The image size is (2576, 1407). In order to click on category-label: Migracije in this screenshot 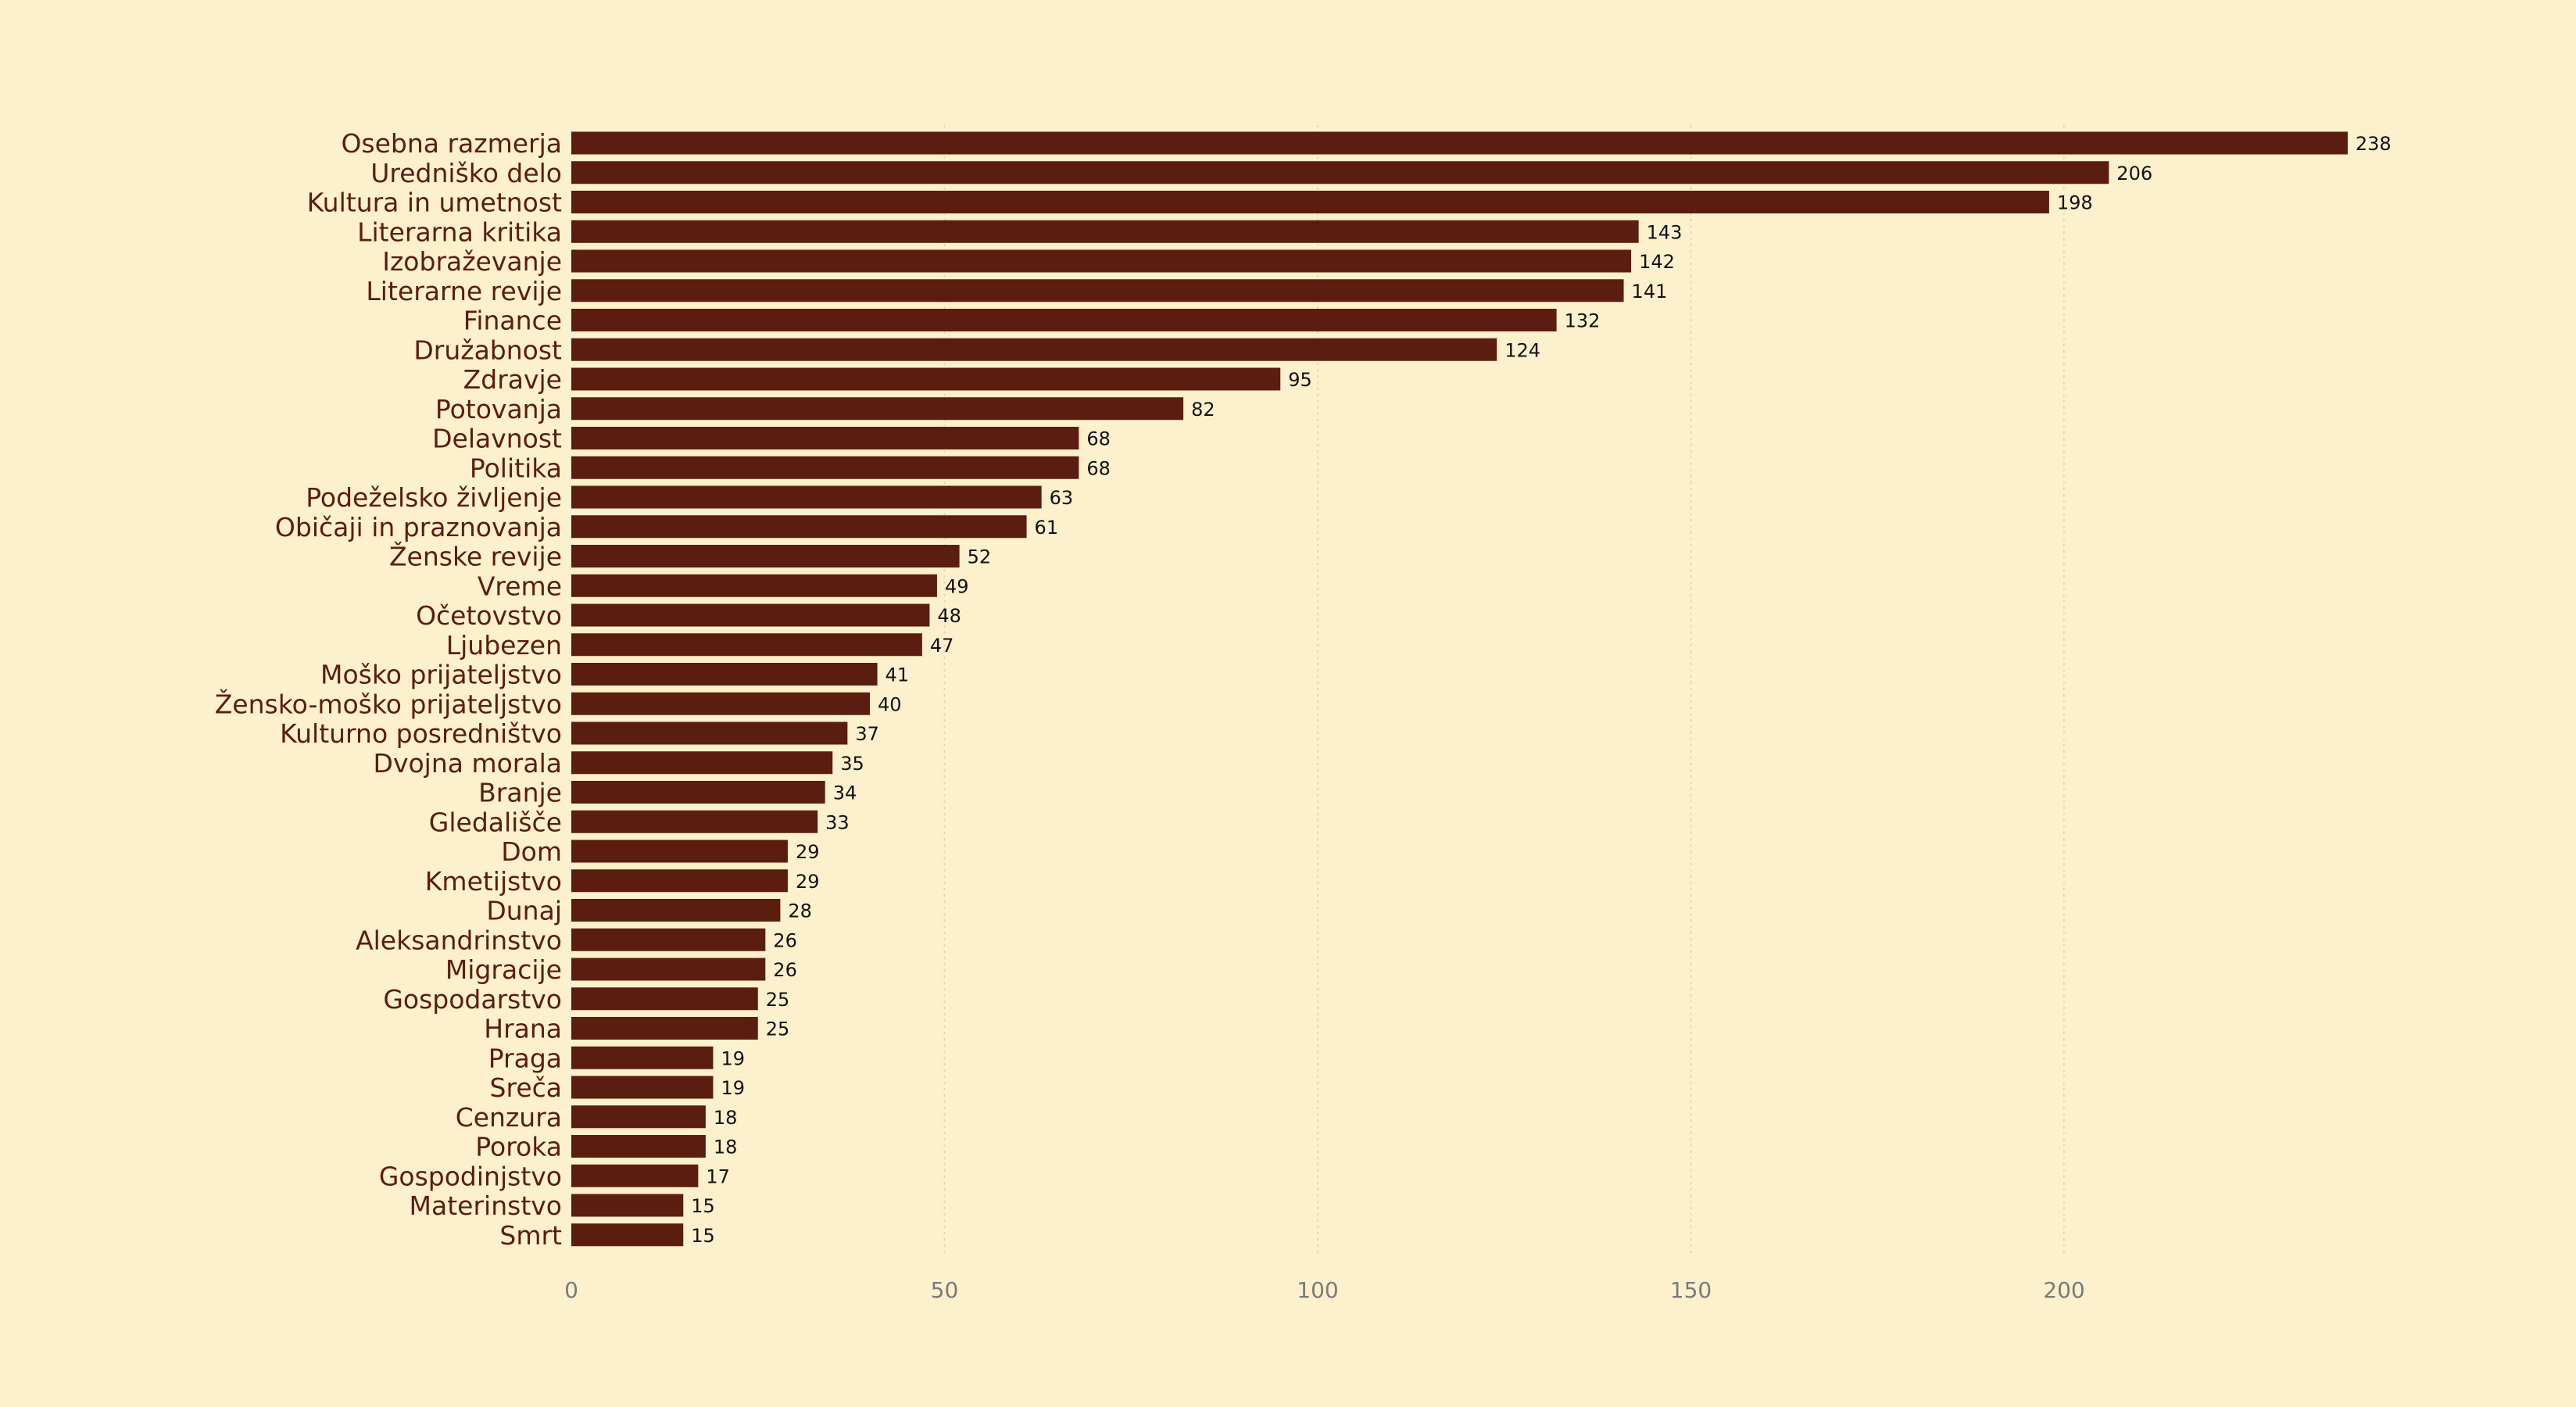, I will do `click(503, 969)`.